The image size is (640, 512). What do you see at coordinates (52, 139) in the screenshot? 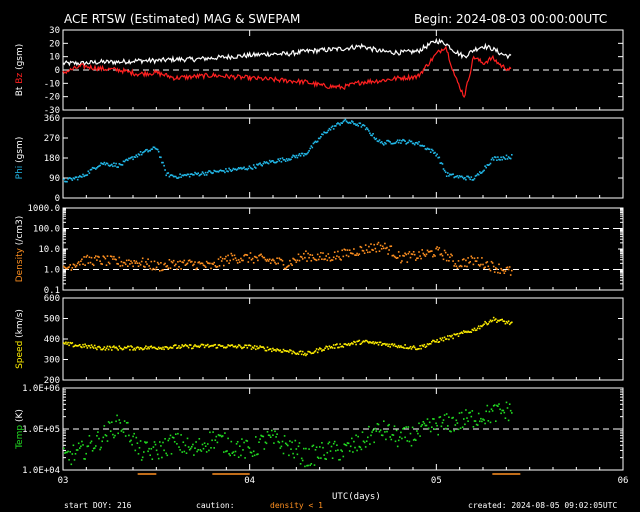
I see `y-tick-label: 270` at bounding box center [52, 139].